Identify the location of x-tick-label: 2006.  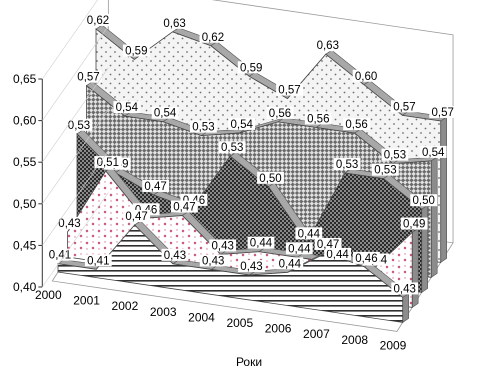
(278, 329).